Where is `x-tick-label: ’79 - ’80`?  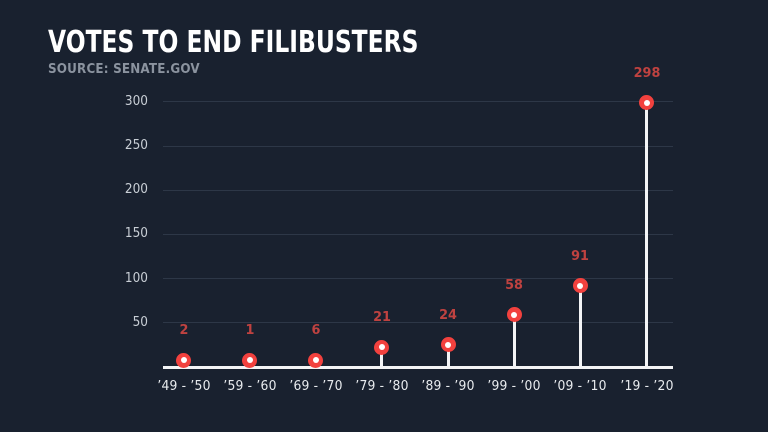 x-tick-label: ’79 - ’80 is located at coordinates (382, 386).